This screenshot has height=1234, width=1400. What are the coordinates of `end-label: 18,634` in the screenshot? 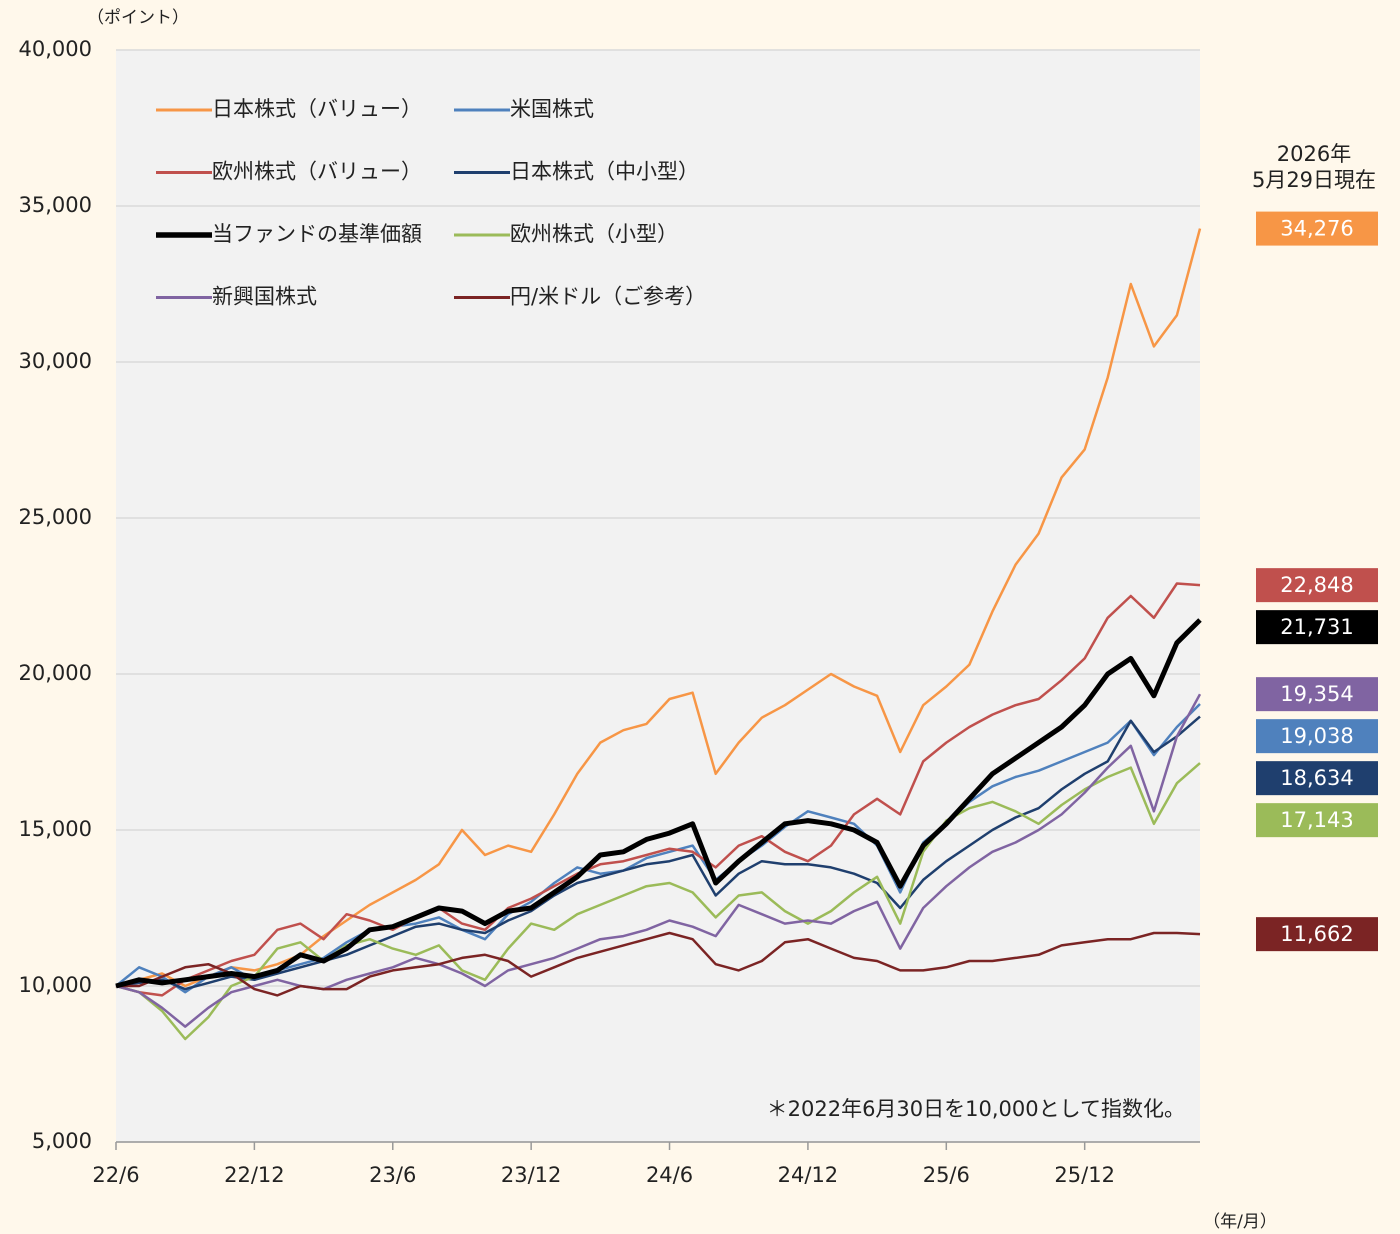 It's located at (1316, 778).